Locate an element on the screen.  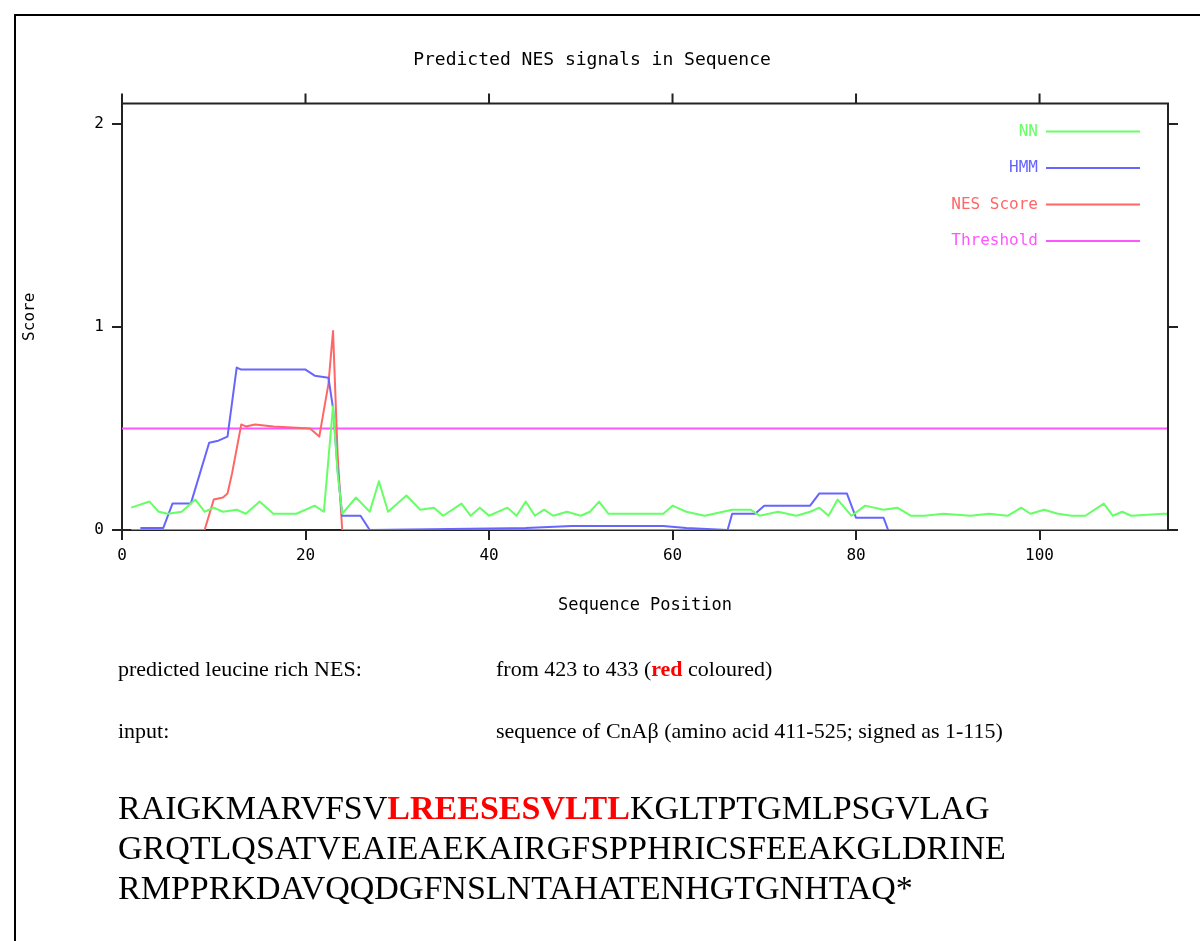
text: HMM is located at coordinates (1023, 167).